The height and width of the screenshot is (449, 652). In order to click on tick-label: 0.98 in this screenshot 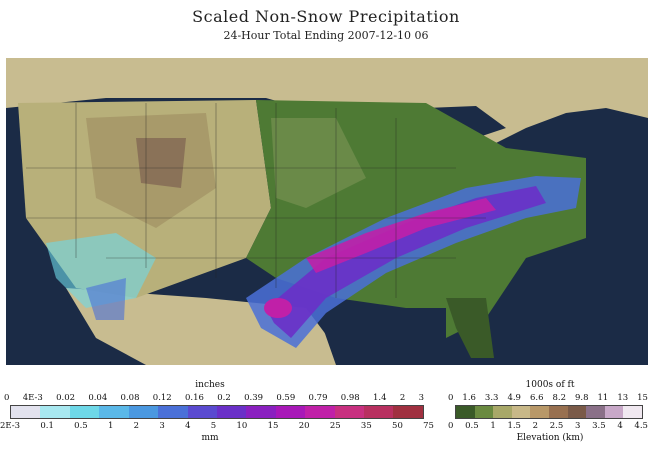, I will do `click(350, 398)`.